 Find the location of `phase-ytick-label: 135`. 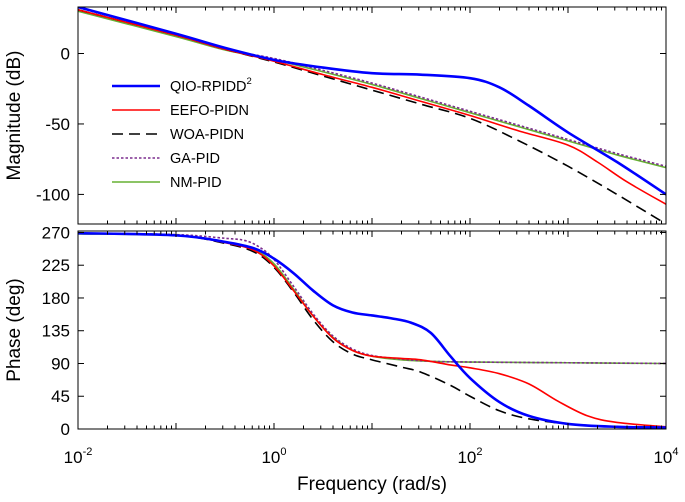

phase-ytick-label: 135 is located at coordinates (56, 331).